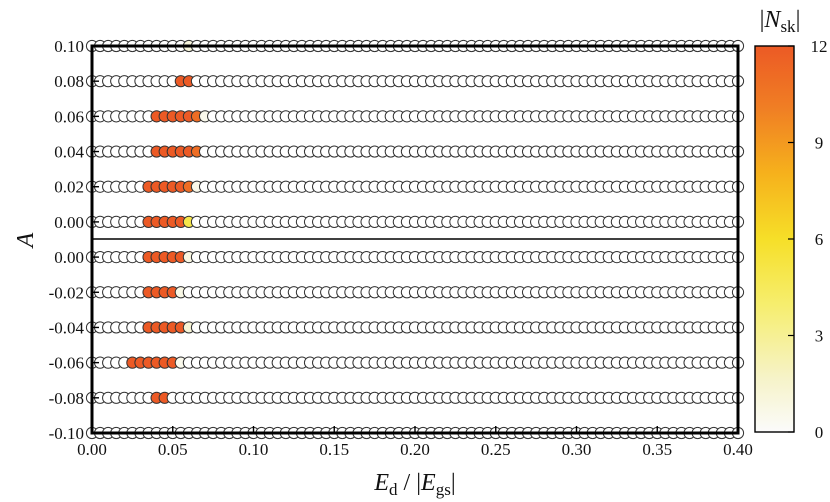 The image size is (830, 502). What do you see at coordinates (173, 449) in the screenshot?
I see `x-tick-label: 0.05` at bounding box center [173, 449].